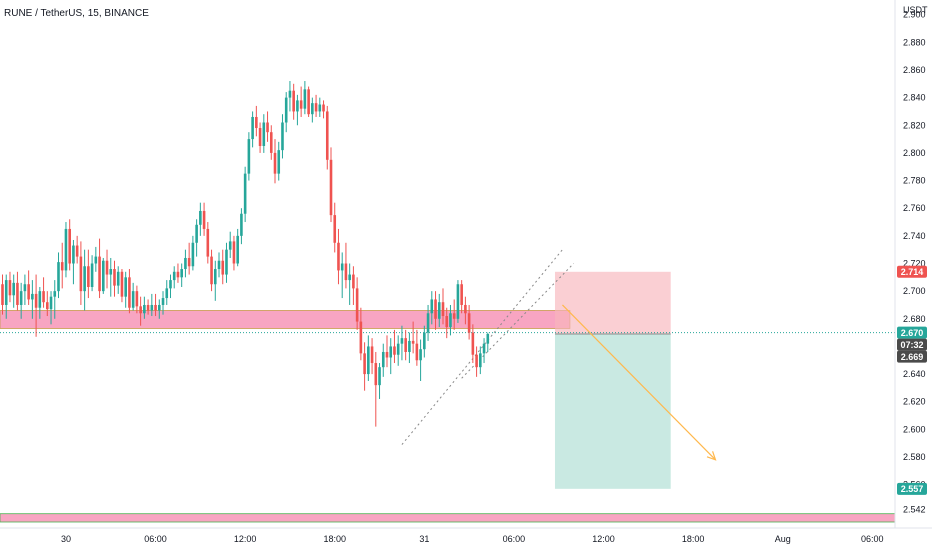  I want to click on time-tick-label: 12:00, so click(245, 539).